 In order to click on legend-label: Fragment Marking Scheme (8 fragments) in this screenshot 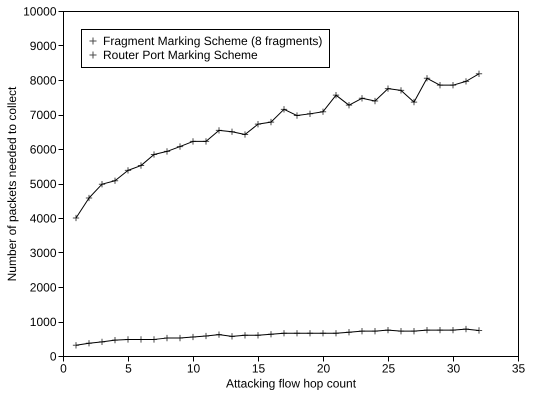, I will do `click(212, 41)`.